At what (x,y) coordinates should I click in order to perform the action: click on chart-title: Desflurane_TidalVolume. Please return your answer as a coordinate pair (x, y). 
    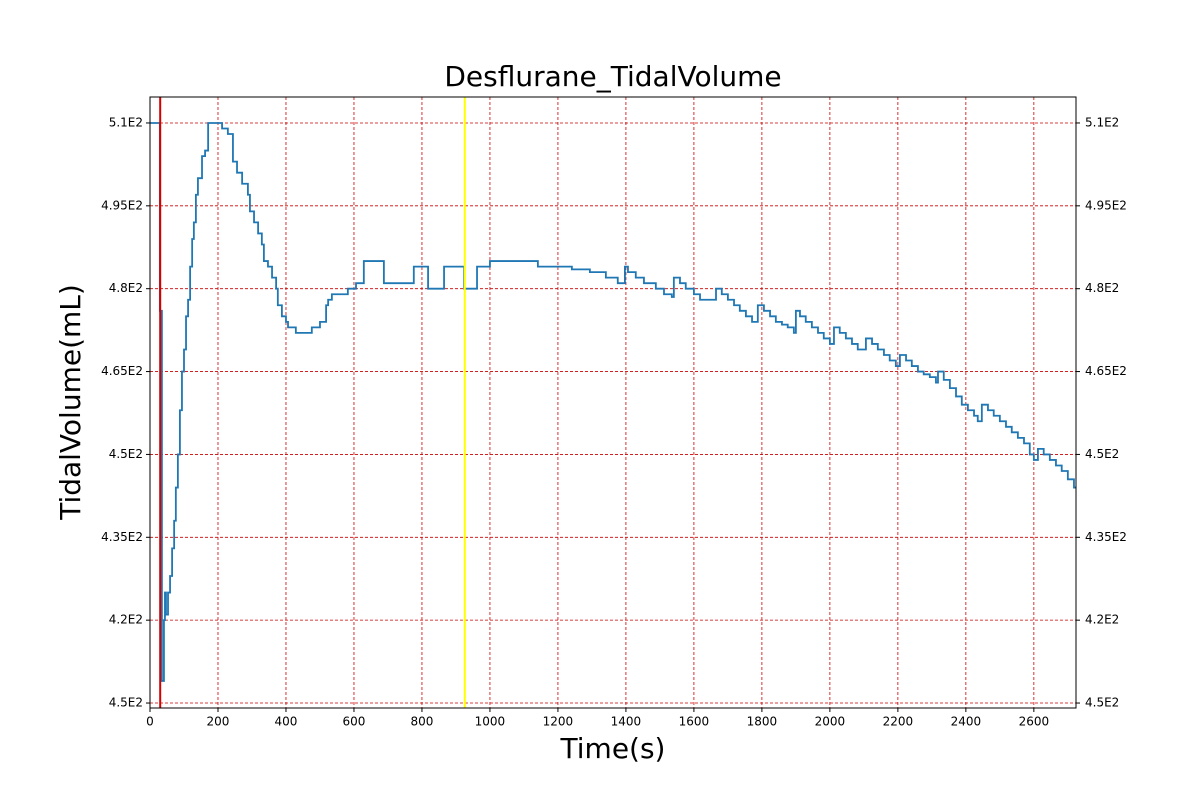
    Looking at the image, I should click on (612, 76).